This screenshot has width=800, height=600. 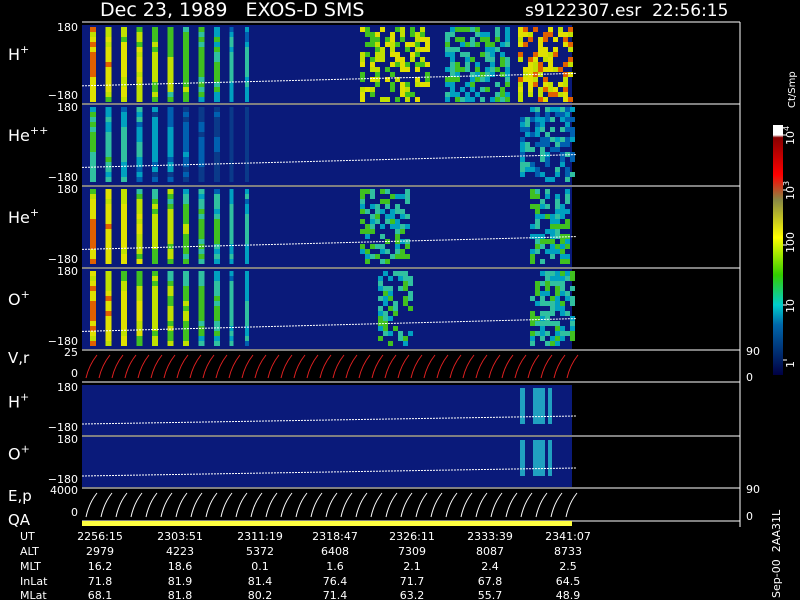 I want to click on table-cell: 55.7, so click(x=490, y=594).